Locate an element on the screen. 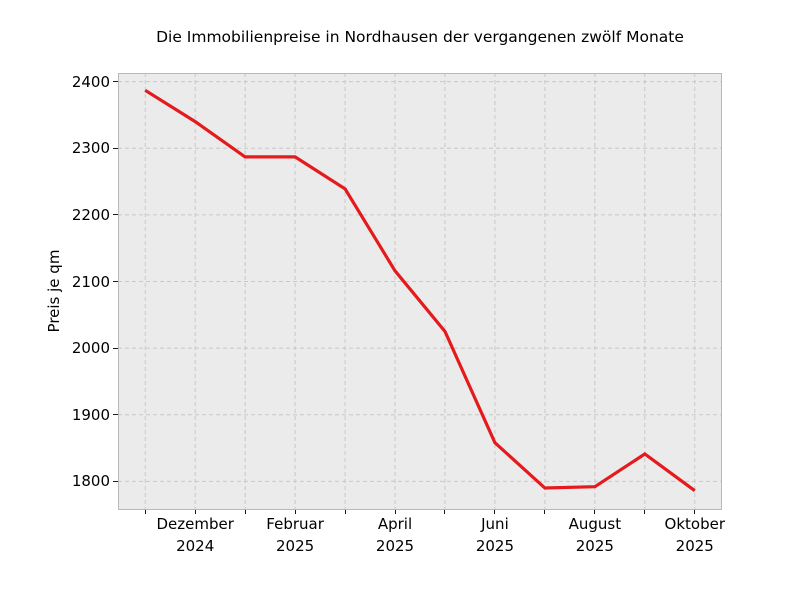  x-tick-label: Oktober 2025 is located at coordinates (695, 535).